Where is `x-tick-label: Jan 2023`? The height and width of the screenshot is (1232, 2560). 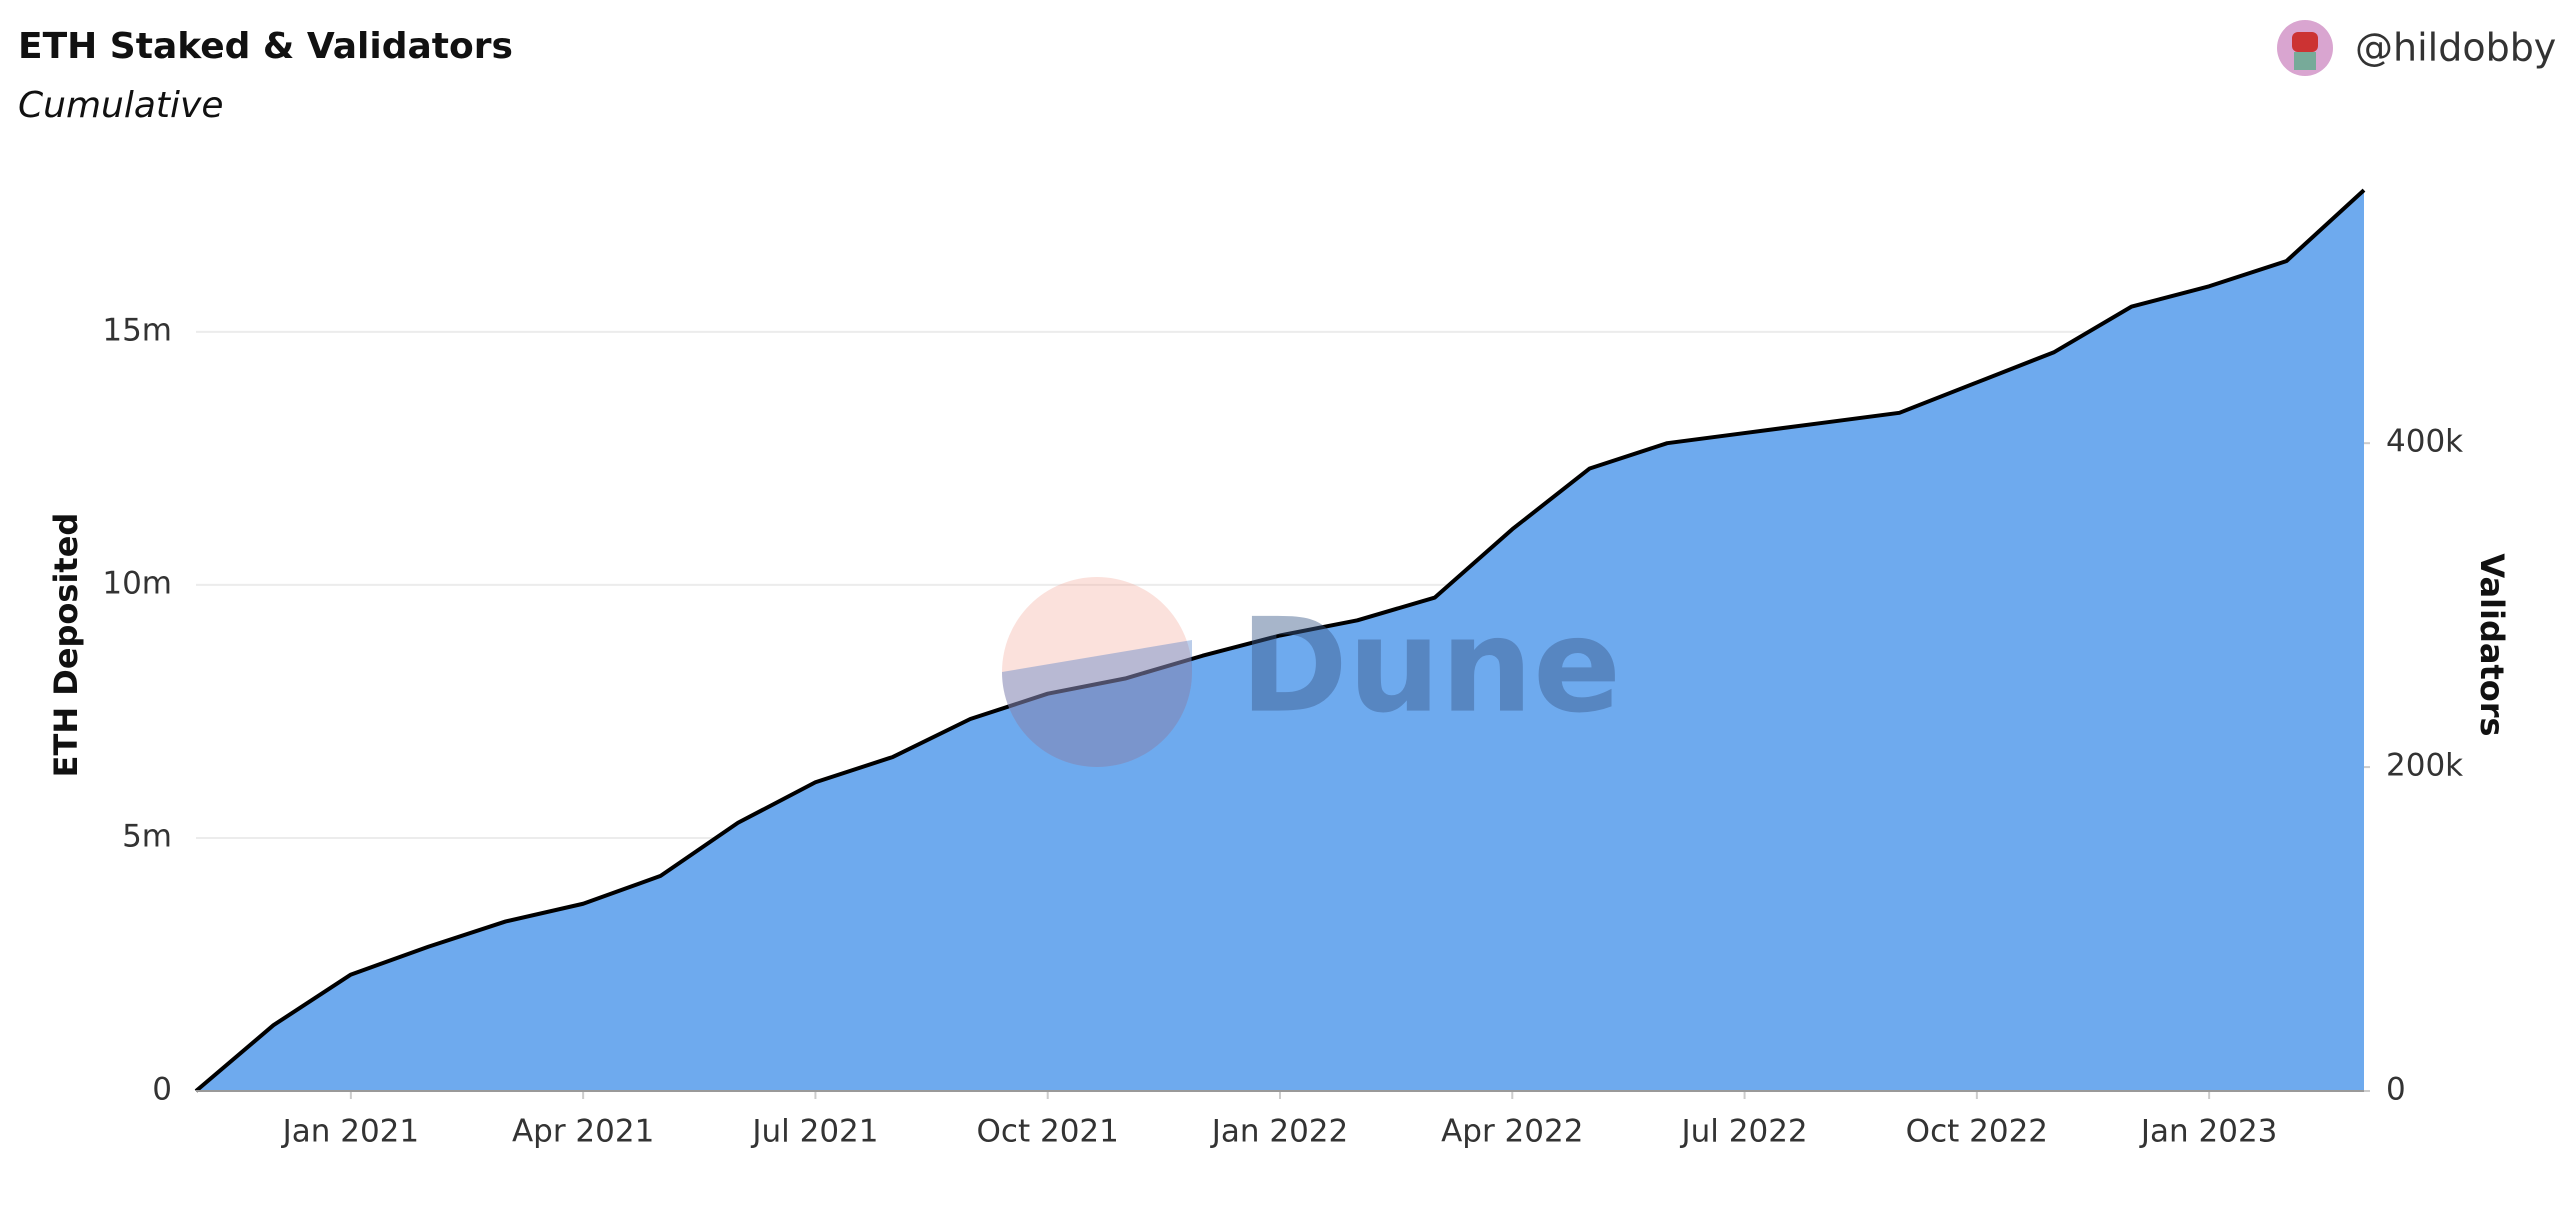
x-tick-label: Jan 2023 is located at coordinates (2208, 1132).